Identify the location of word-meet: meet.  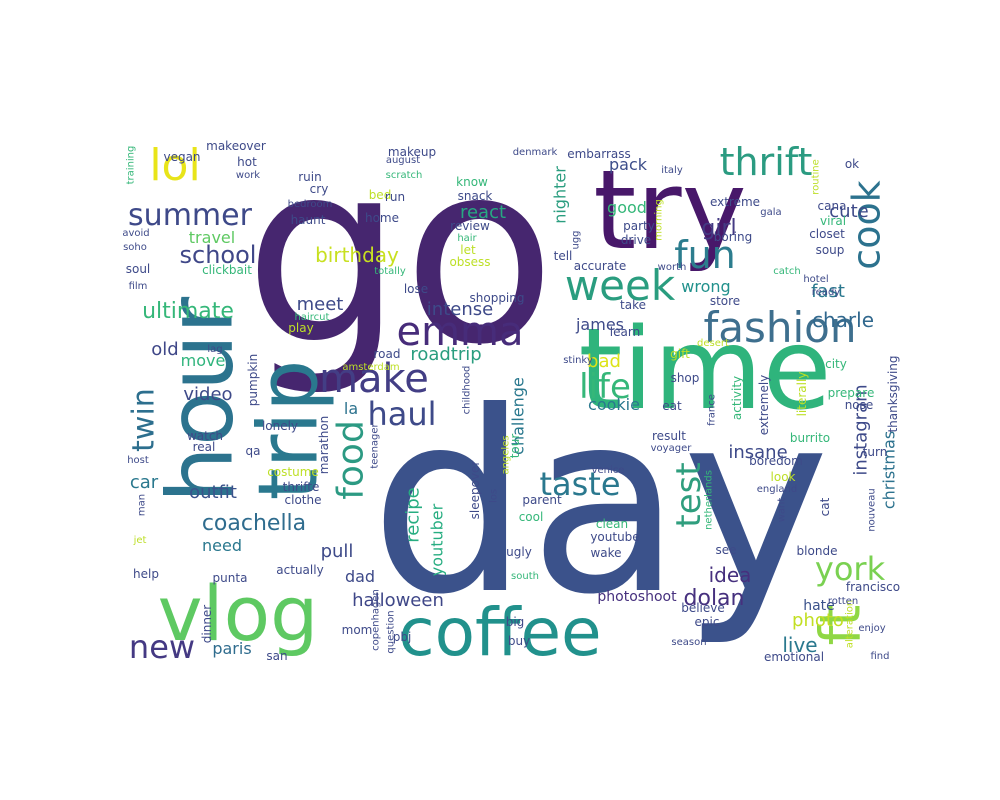
(320, 304).